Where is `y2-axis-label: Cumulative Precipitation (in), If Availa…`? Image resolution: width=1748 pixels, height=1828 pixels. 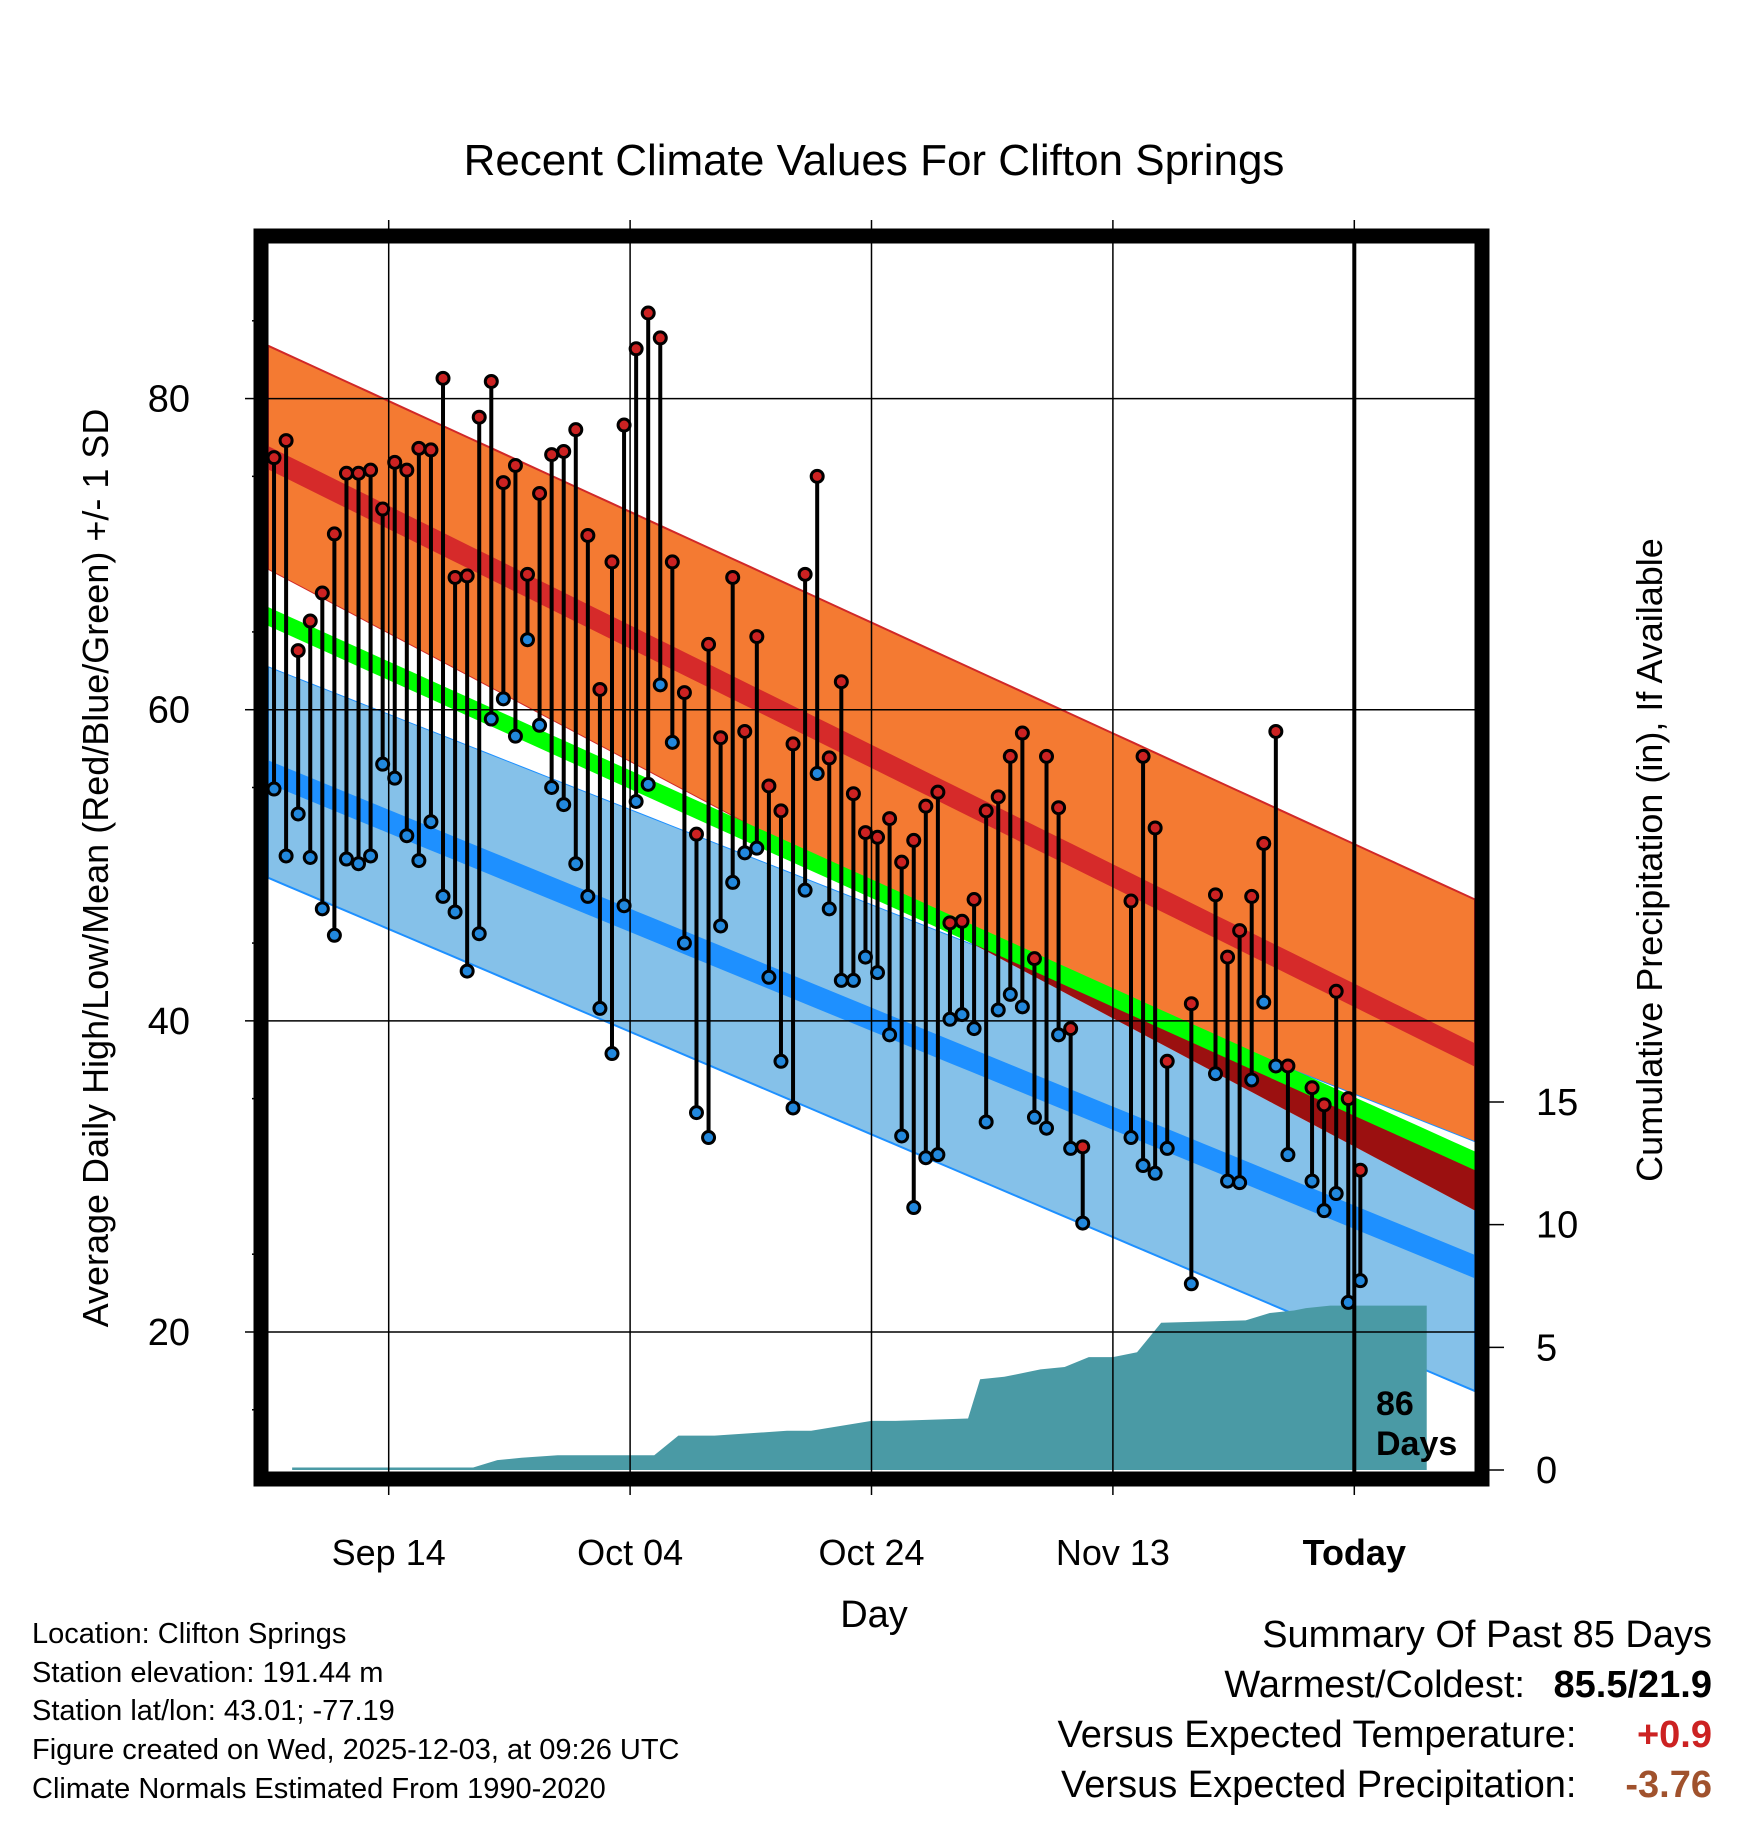
y2-axis-label: Cumulative Precipitation (in), If Availa… is located at coordinates (1649, 860).